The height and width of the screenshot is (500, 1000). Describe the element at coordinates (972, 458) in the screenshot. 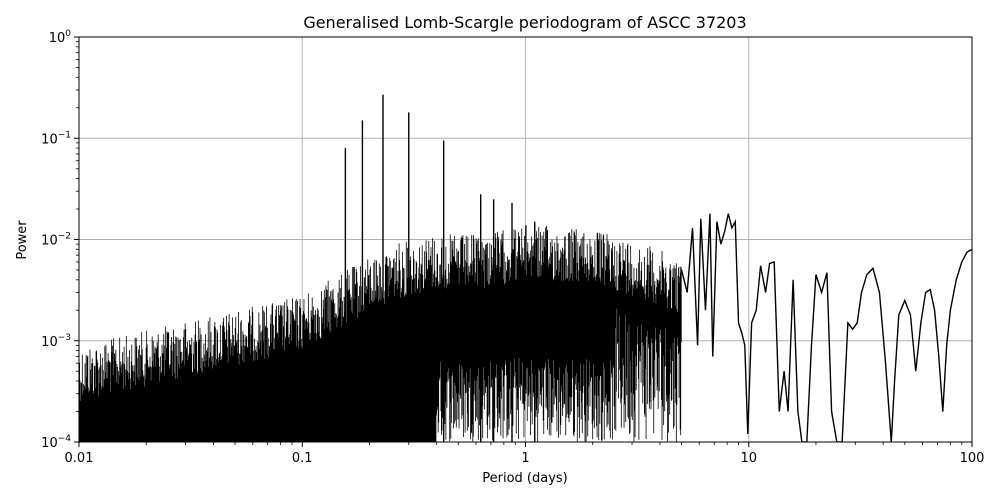

I see `x-tick-label: 100` at that location.